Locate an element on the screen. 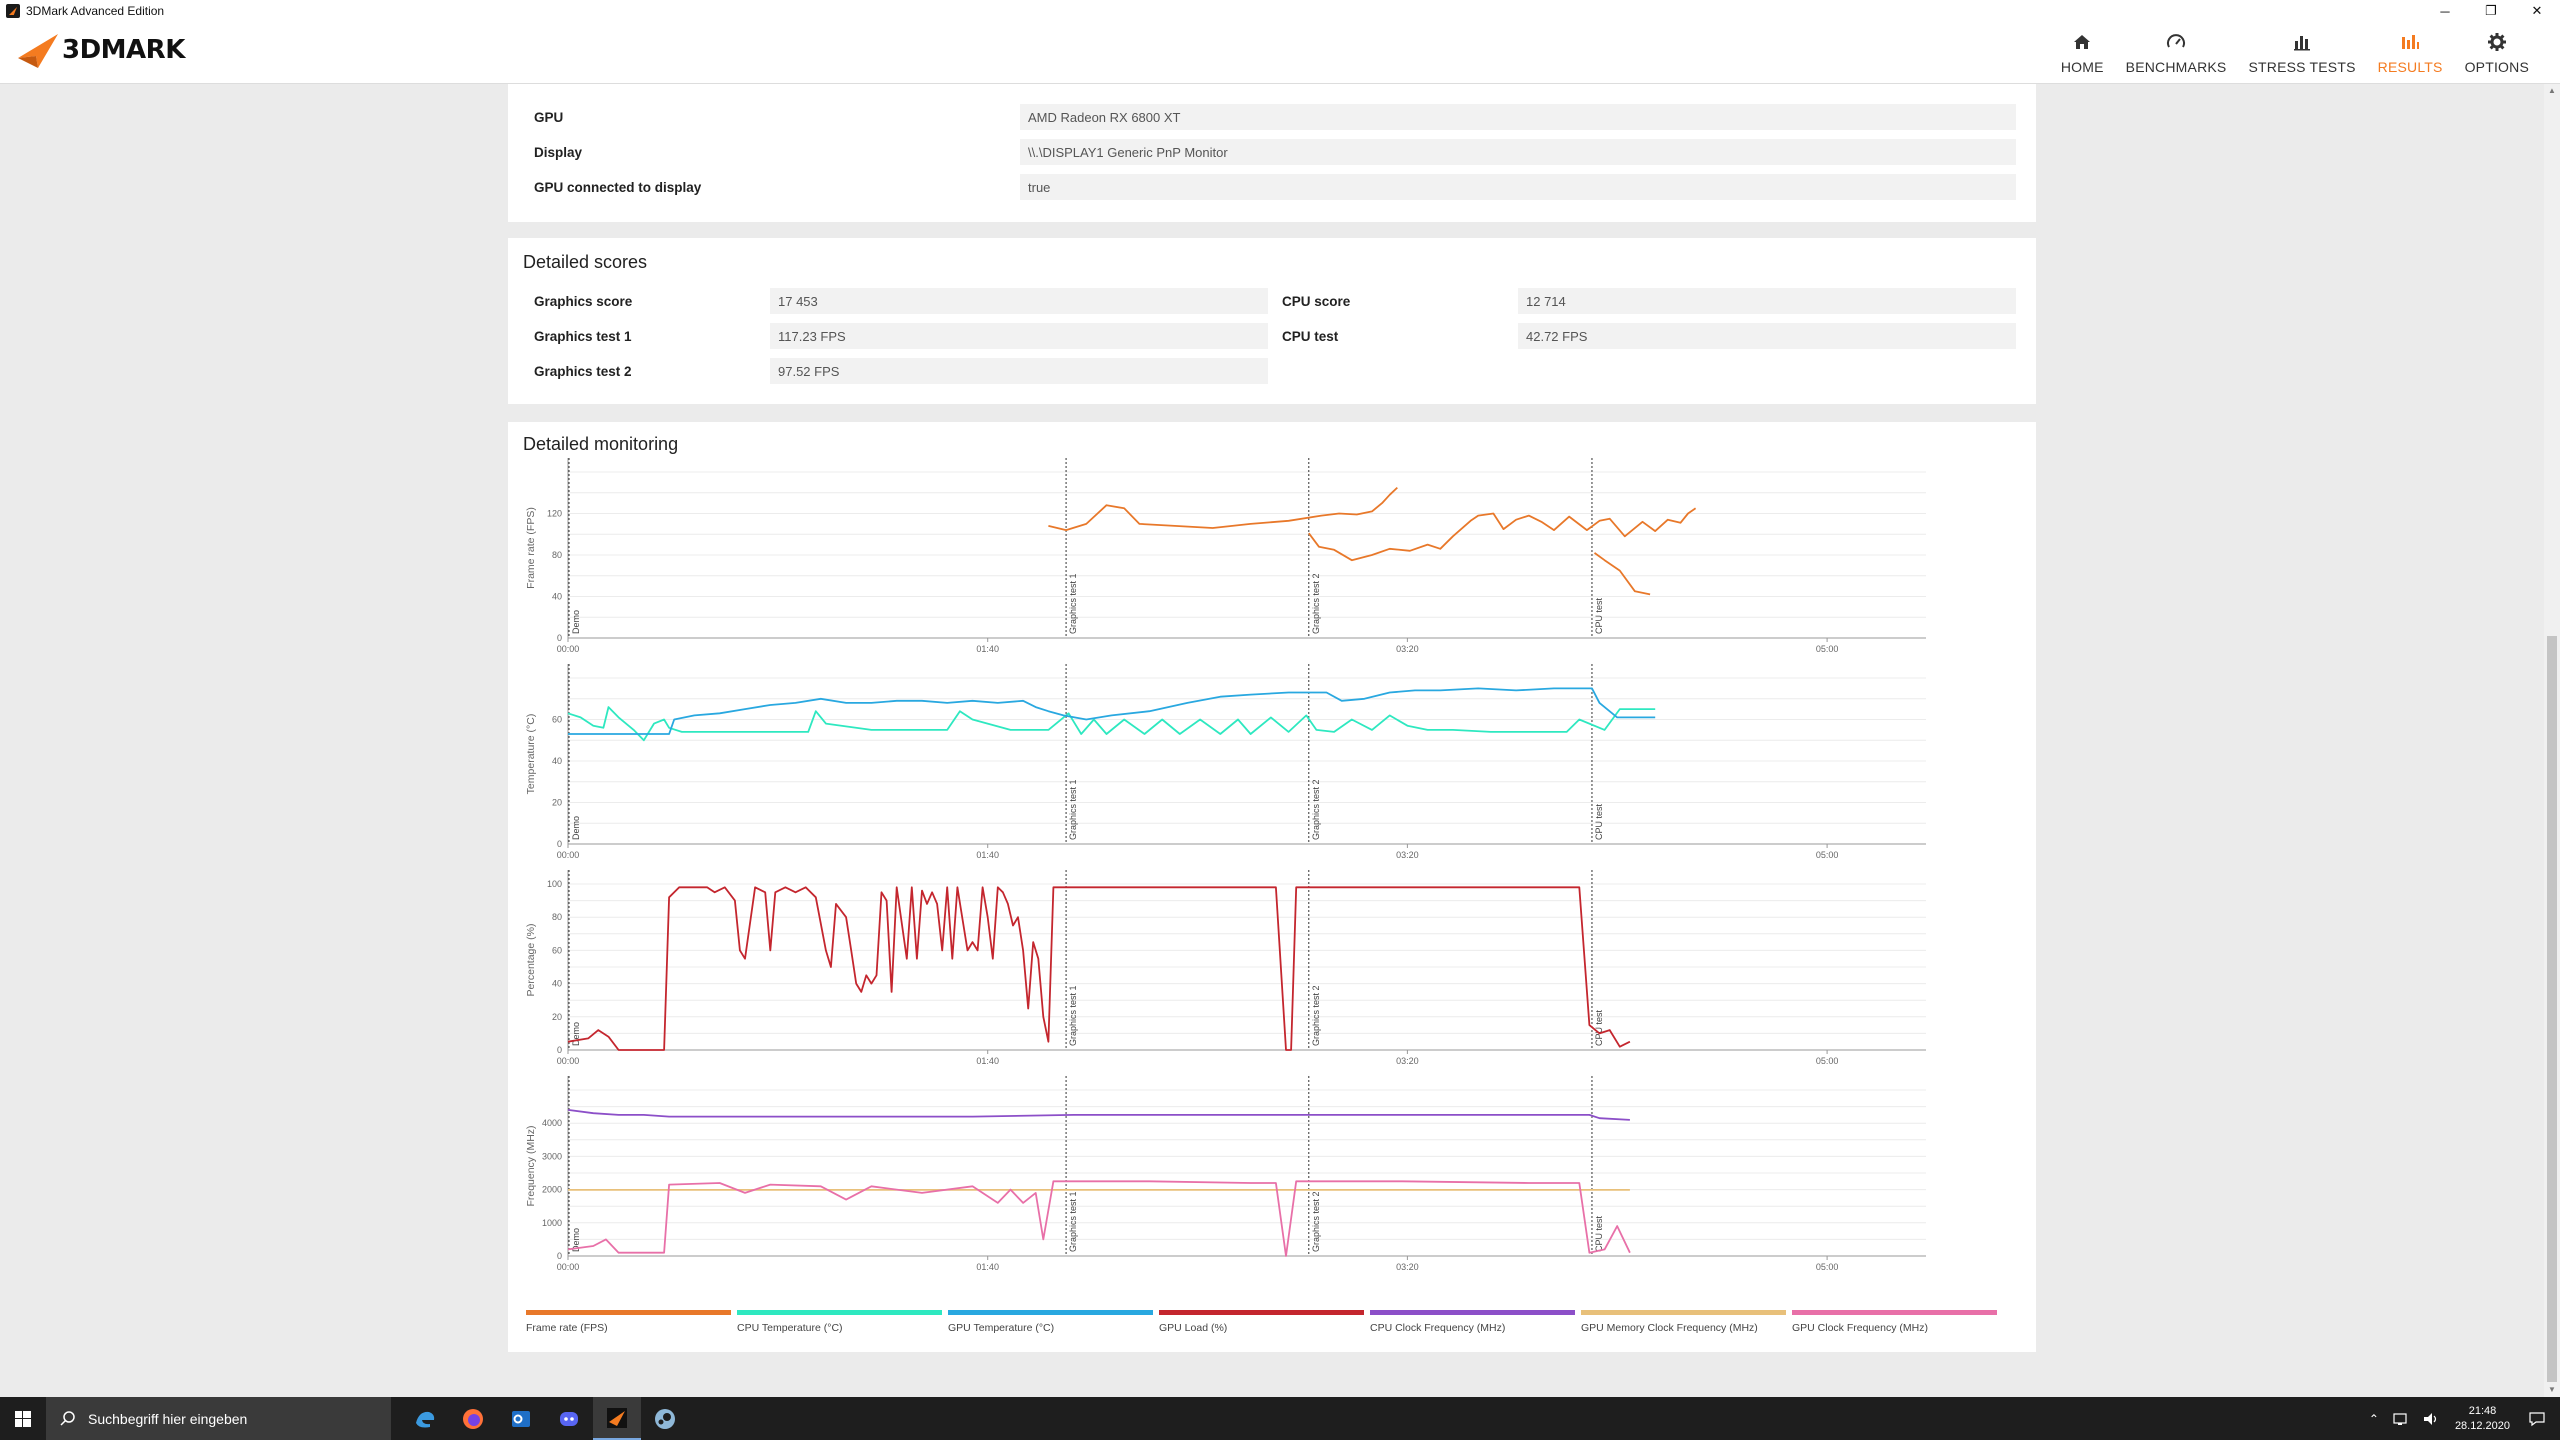  legend-item: CPU Temperature (°C) is located at coordinates (839, 1322).